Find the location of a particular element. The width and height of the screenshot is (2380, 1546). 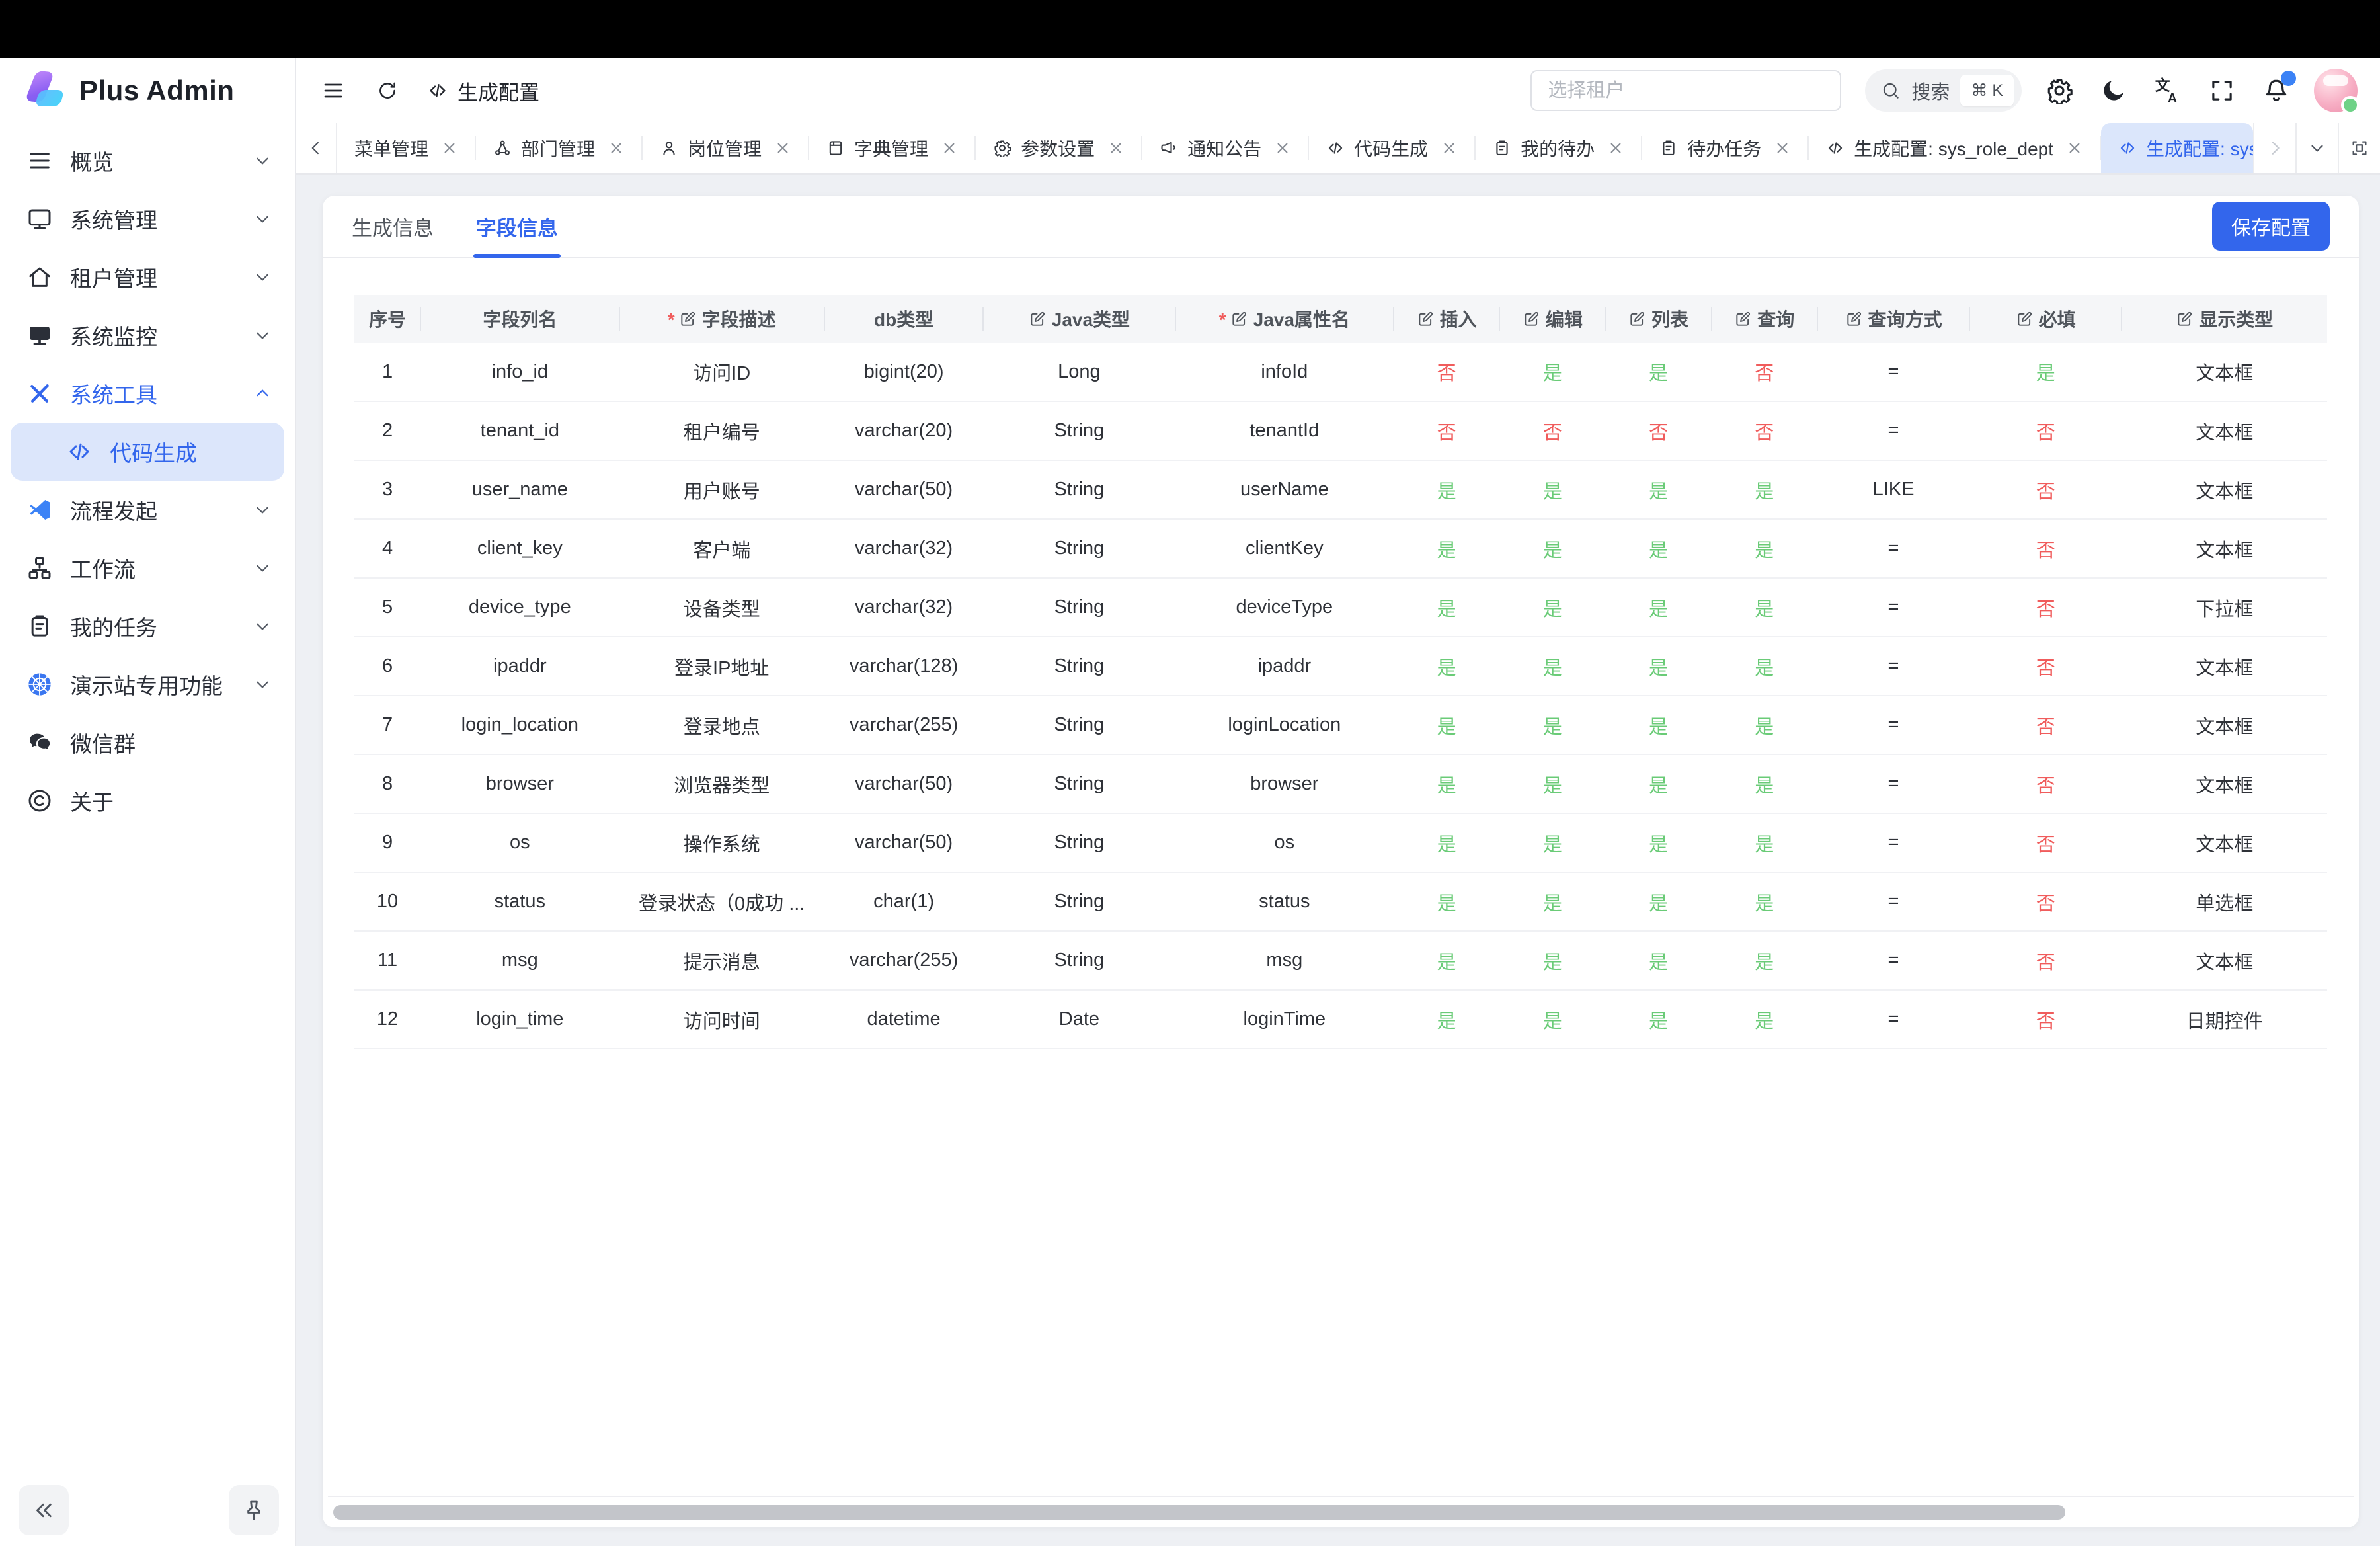

cell-prop: browser is located at coordinates (1284, 784).